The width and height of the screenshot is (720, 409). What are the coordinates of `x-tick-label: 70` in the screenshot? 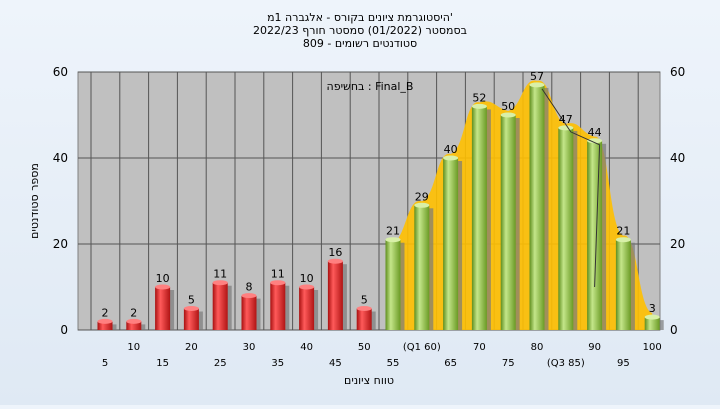 It's located at (479, 347).